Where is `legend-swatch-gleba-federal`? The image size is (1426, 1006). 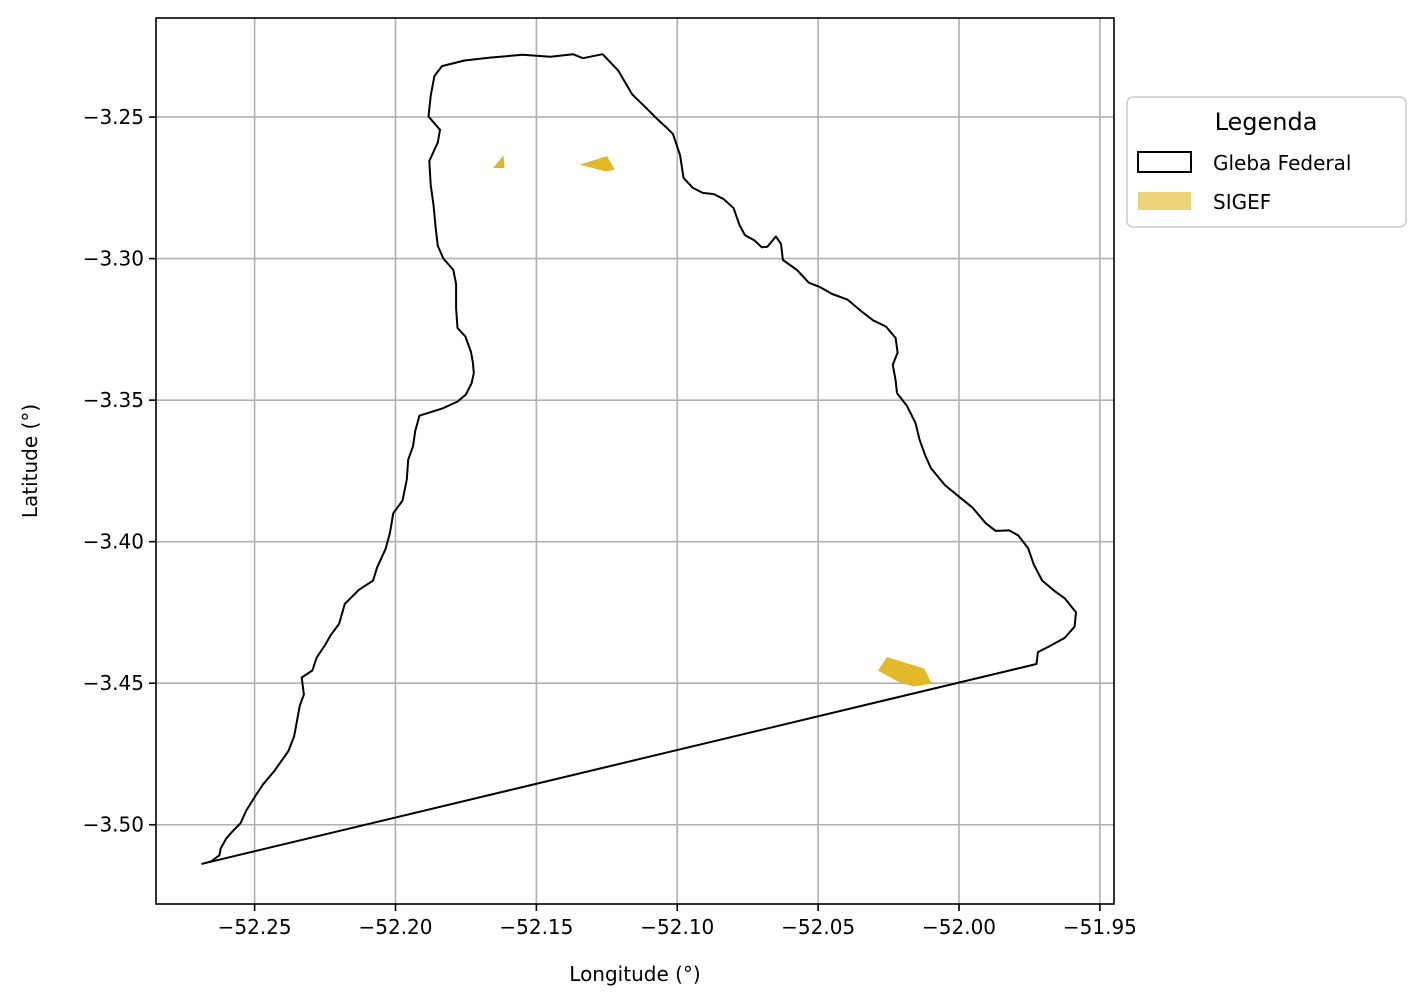
legend-swatch-gleba-federal is located at coordinates (1164, 162).